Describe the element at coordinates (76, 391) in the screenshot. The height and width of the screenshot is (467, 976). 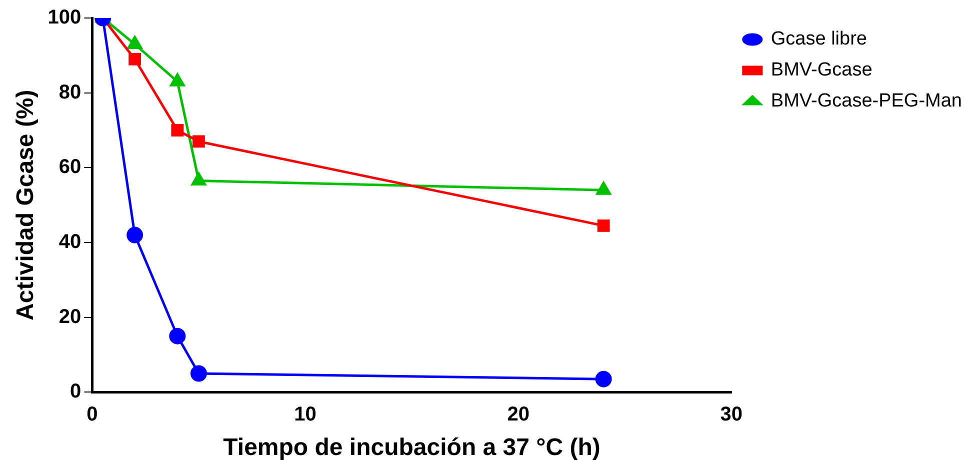
I see `y-tick-label: 0` at that location.